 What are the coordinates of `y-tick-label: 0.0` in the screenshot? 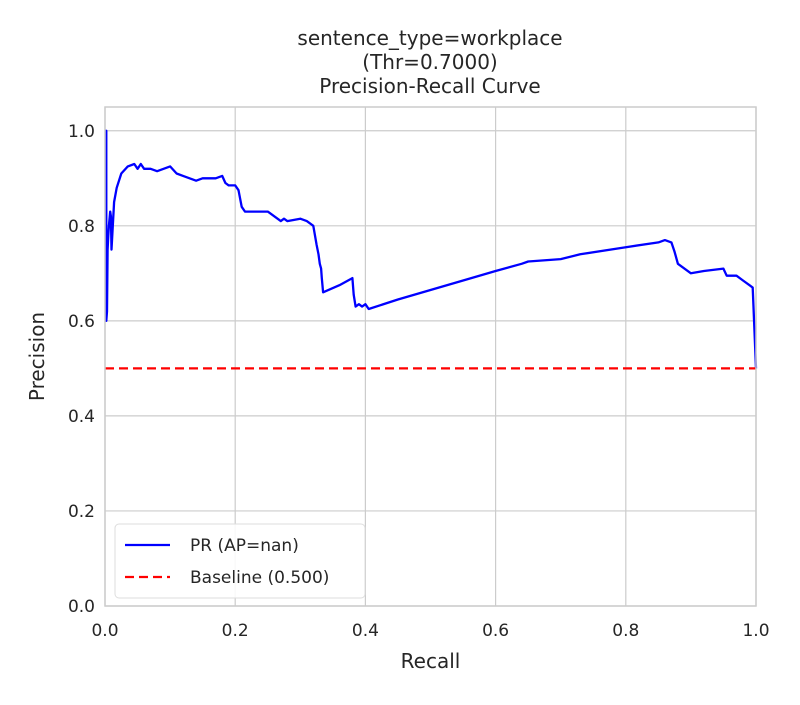 It's located at (81, 607).